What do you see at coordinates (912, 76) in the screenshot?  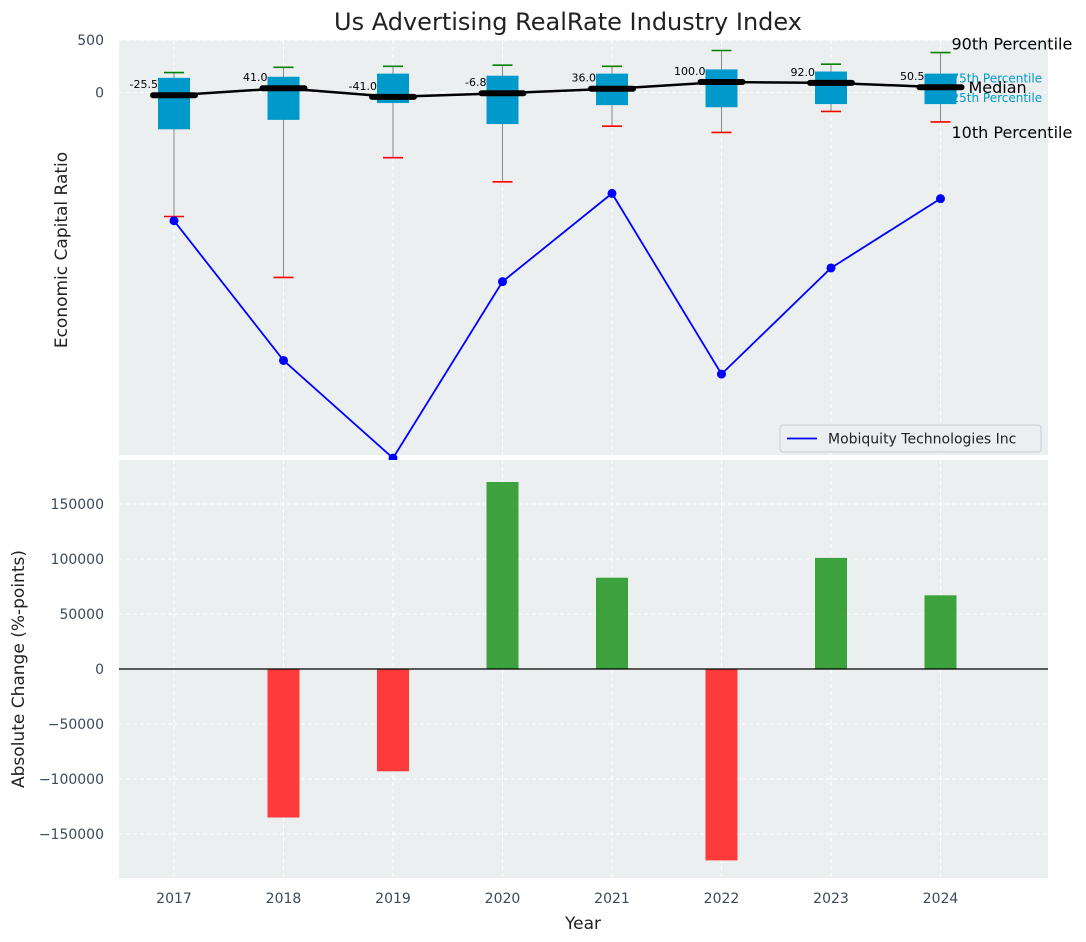 I see `median-value-label: 50.5` at bounding box center [912, 76].